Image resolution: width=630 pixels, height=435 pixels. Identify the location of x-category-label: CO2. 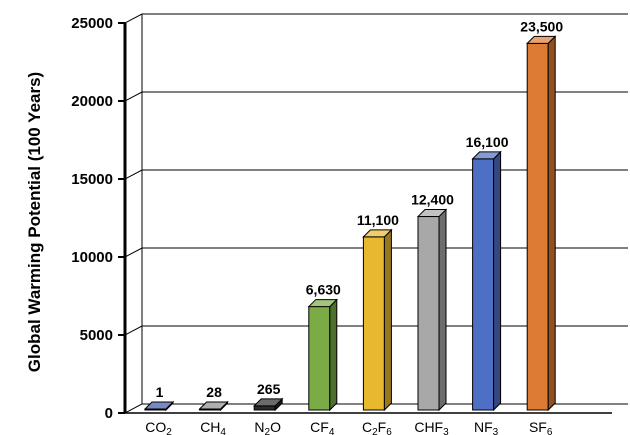
(158, 427).